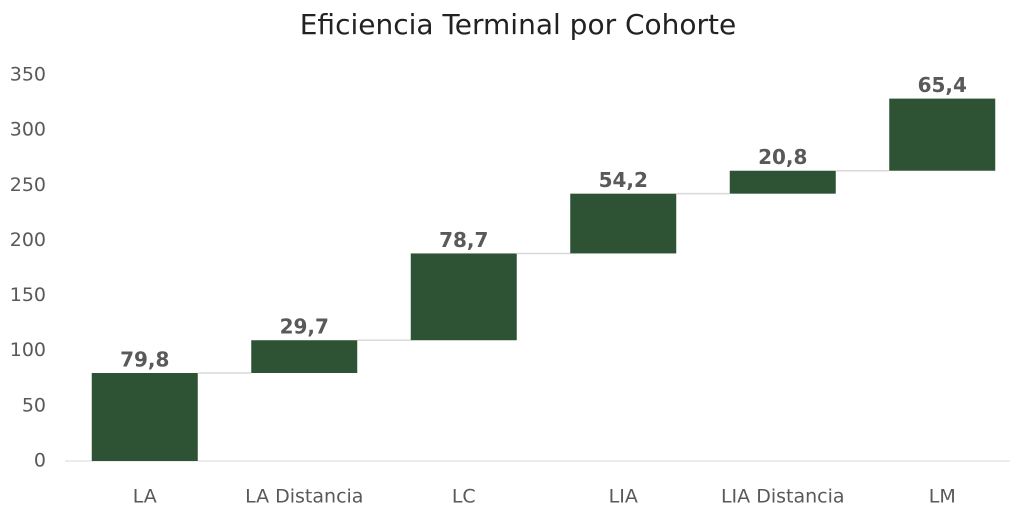 The image size is (1021, 511). What do you see at coordinates (40, 461) in the screenshot?
I see `y-tick-label: 0` at bounding box center [40, 461].